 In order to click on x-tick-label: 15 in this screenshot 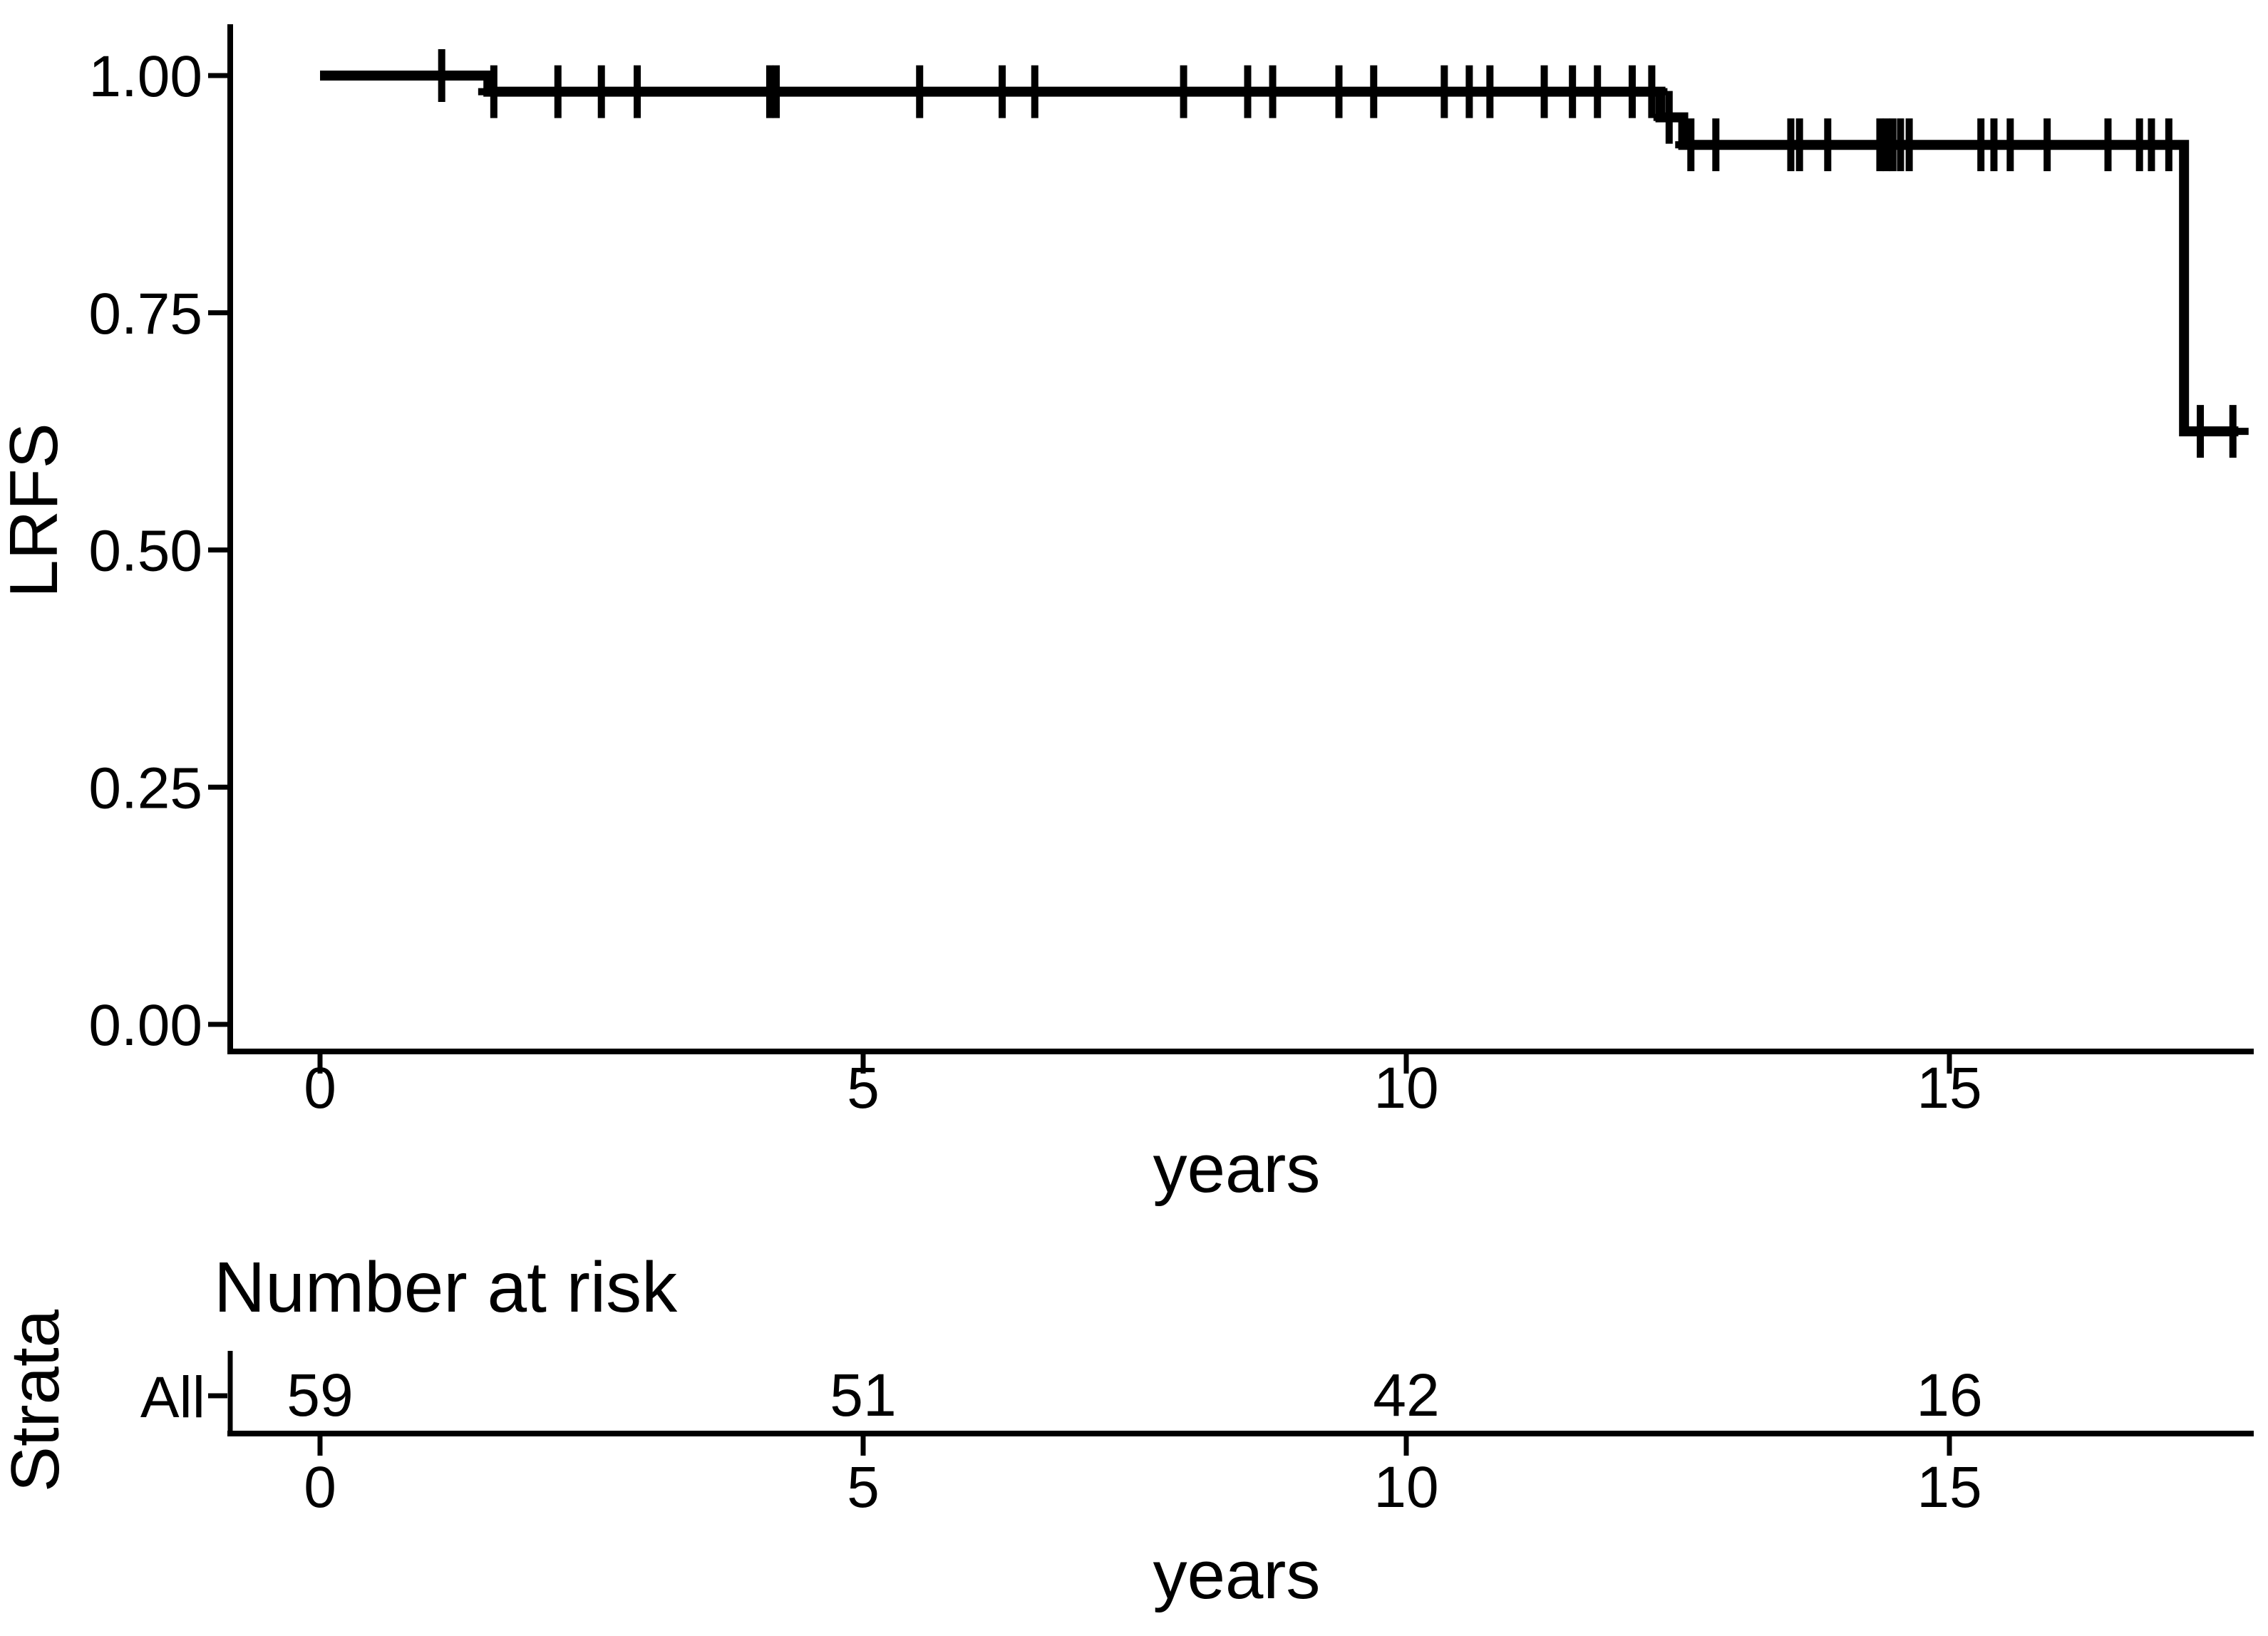, I will do `click(1949, 1088)`.